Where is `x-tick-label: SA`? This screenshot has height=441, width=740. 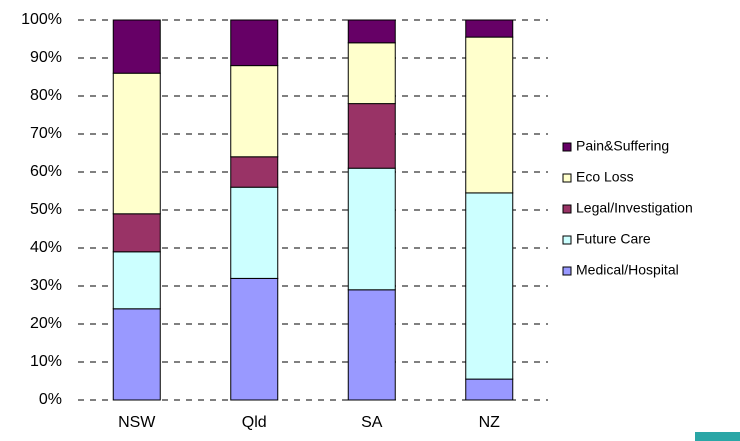 x-tick-label: SA is located at coordinates (372, 422).